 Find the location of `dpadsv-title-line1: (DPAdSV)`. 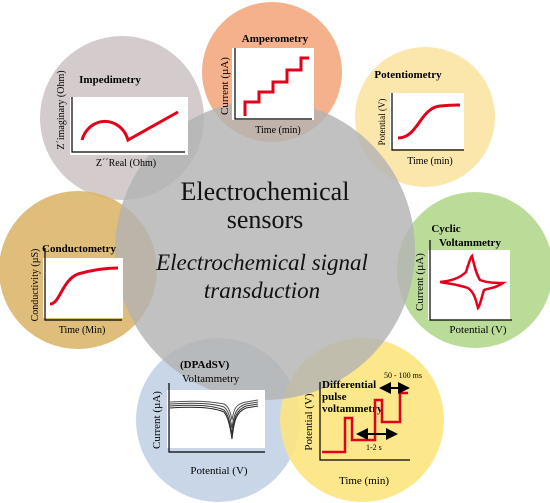

dpadsv-title-line1: (DPAdSV) is located at coordinates (205, 365).